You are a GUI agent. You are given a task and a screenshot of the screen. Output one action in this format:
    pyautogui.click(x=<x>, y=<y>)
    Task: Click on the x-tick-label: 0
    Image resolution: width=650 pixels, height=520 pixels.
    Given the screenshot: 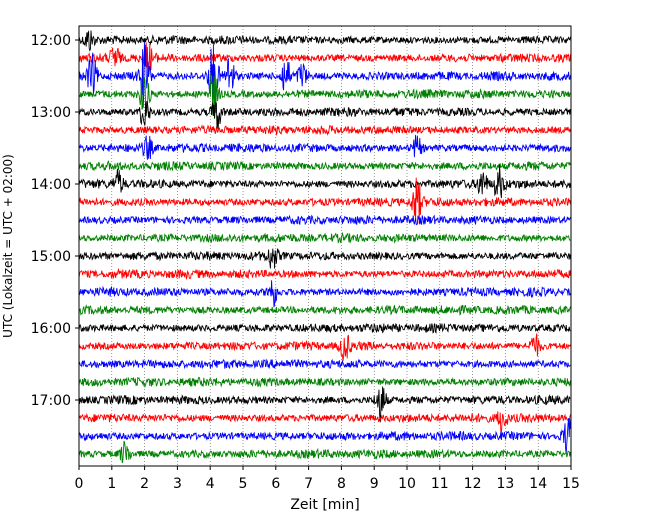 What is the action you would take?
    pyautogui.click(x=79, y=484)
    